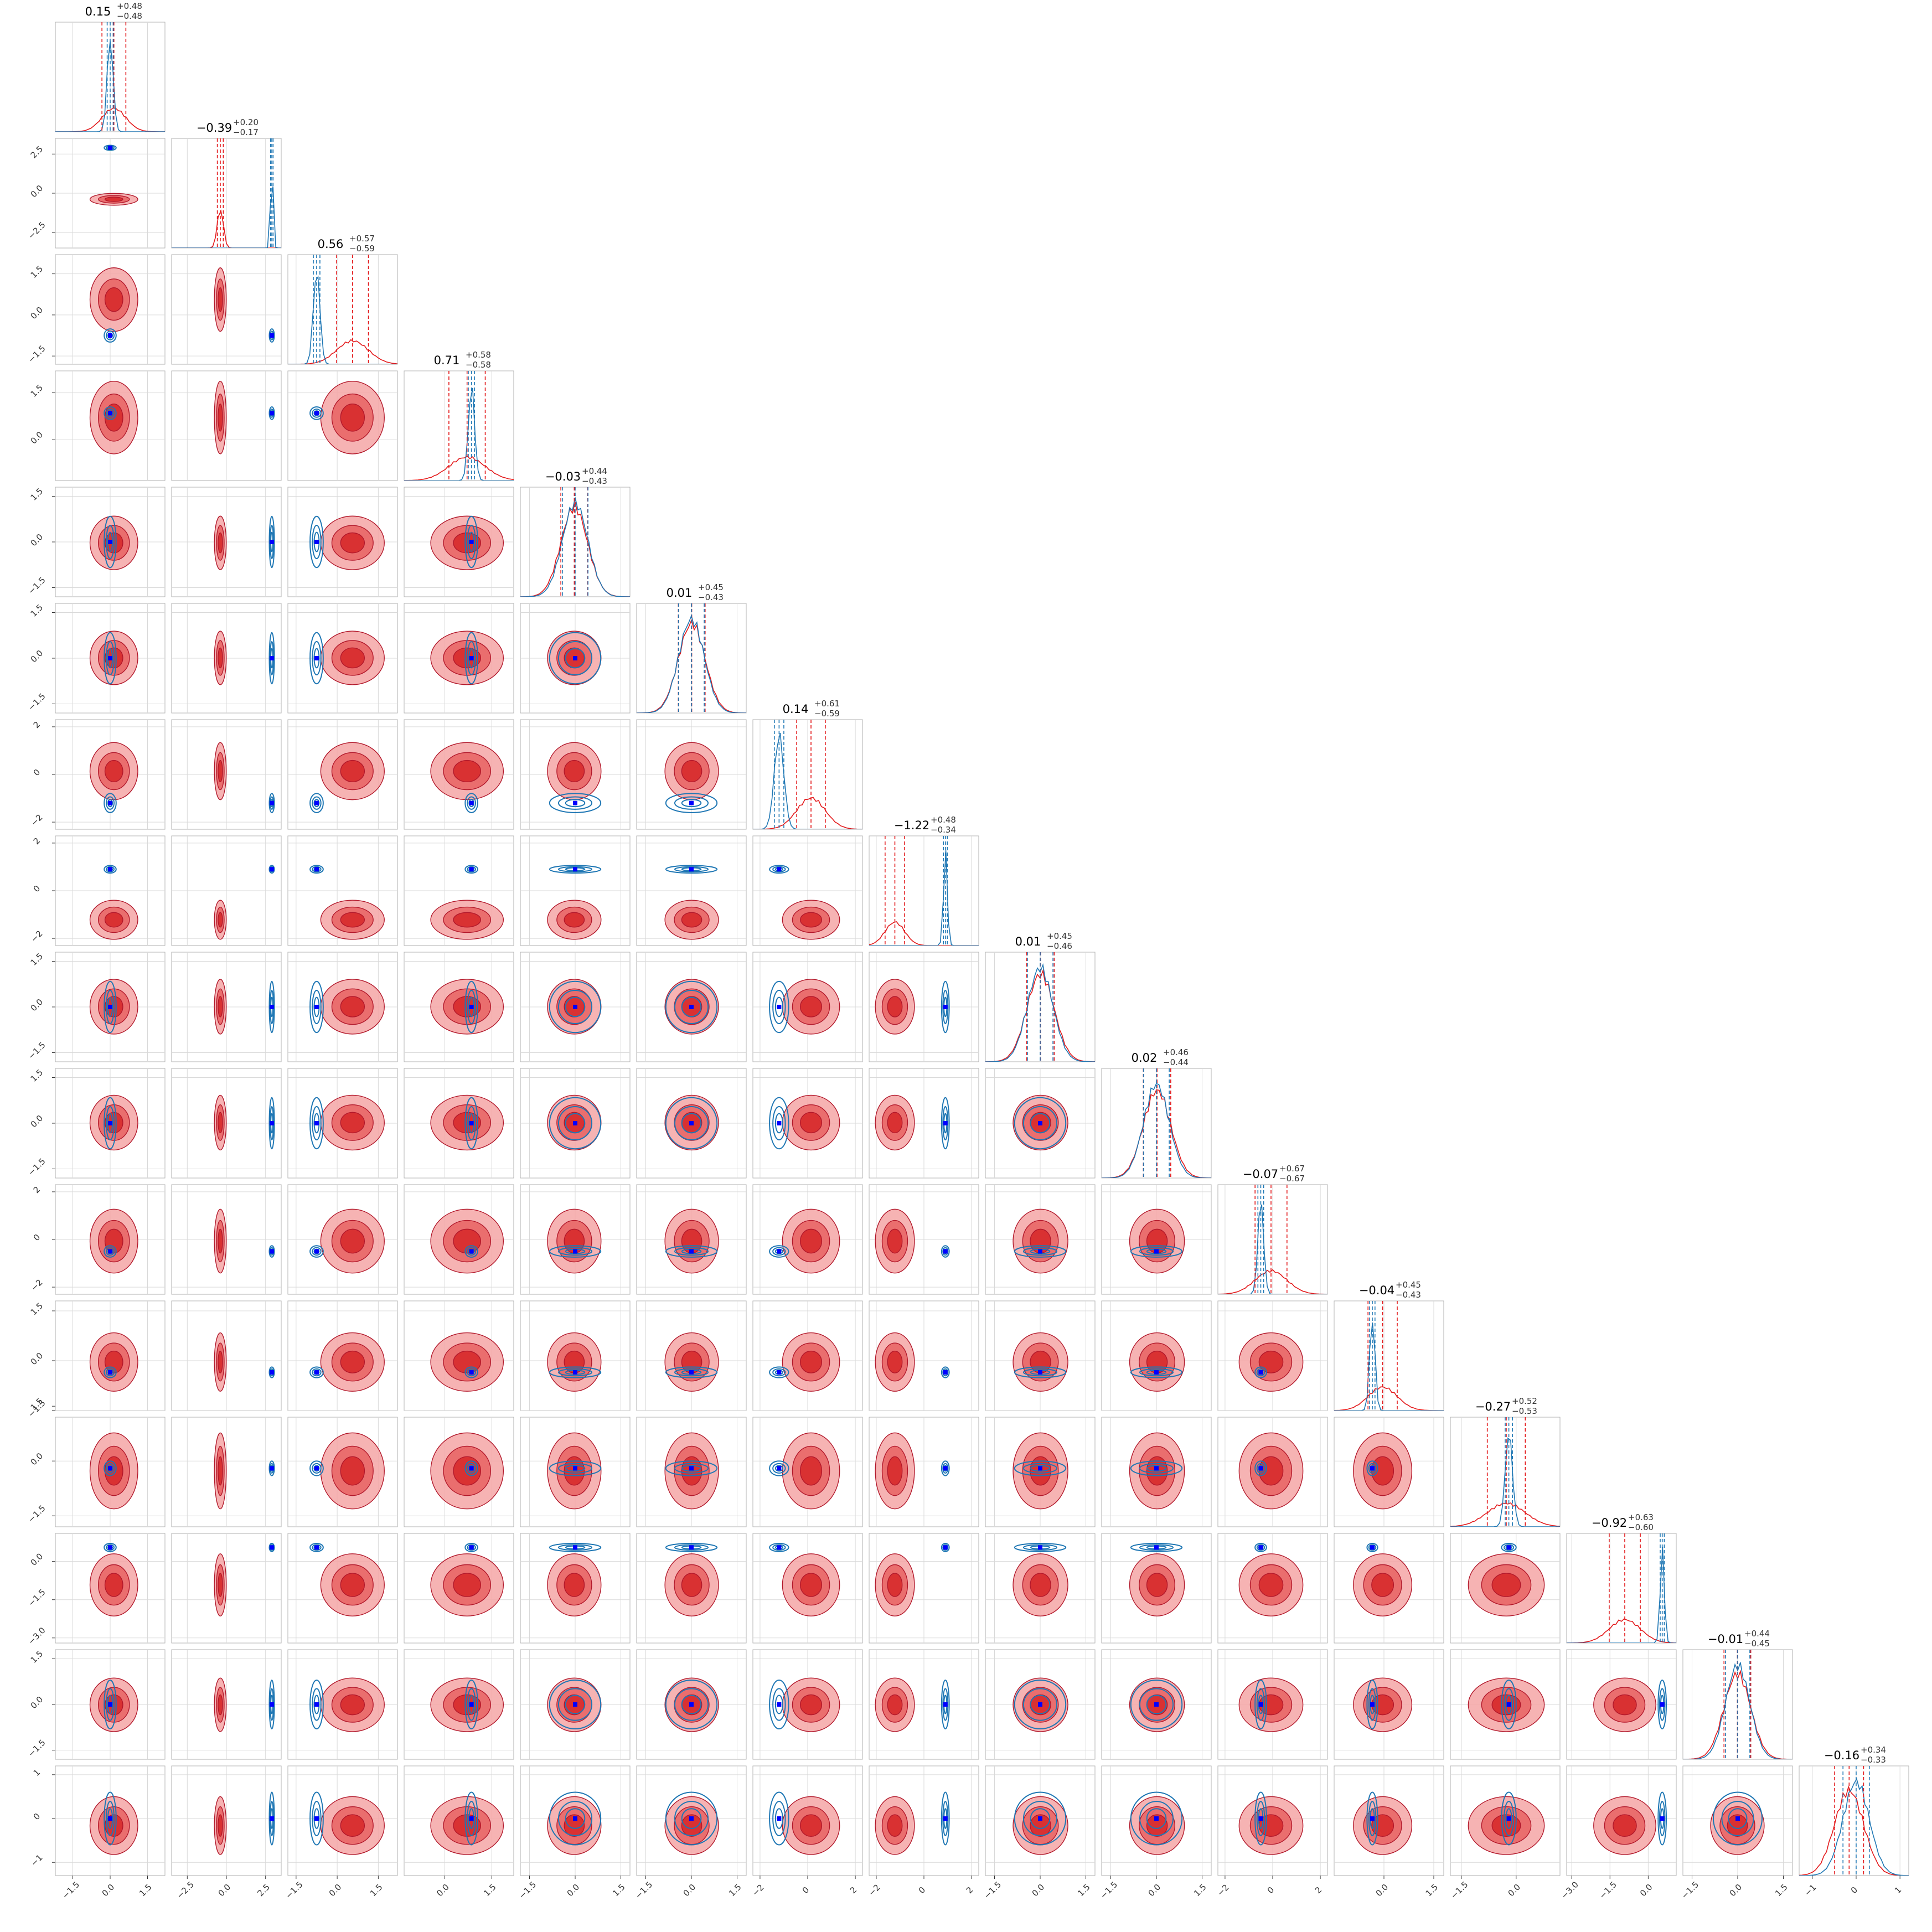 The height and width of the screenshot is (1932, 1932). What do you see at coordinates (1292, 1179) in the screenshot?
I see `title-minus: −0.67` at bounding box center [1292, 1179].